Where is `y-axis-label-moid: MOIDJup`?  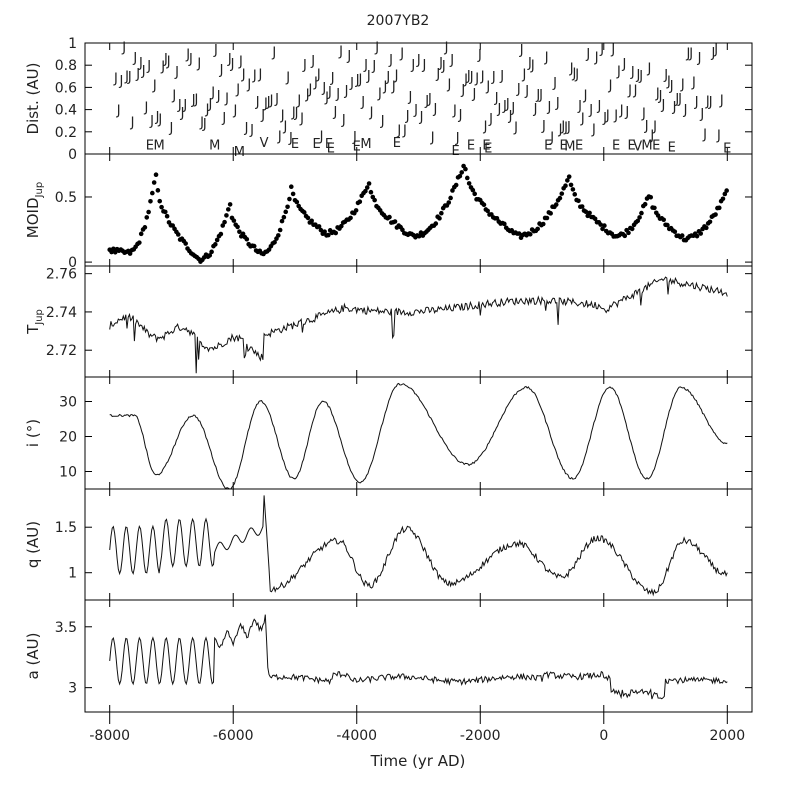
y-axis-label-moid: MOIDJup is located at coordinates (34, 210).